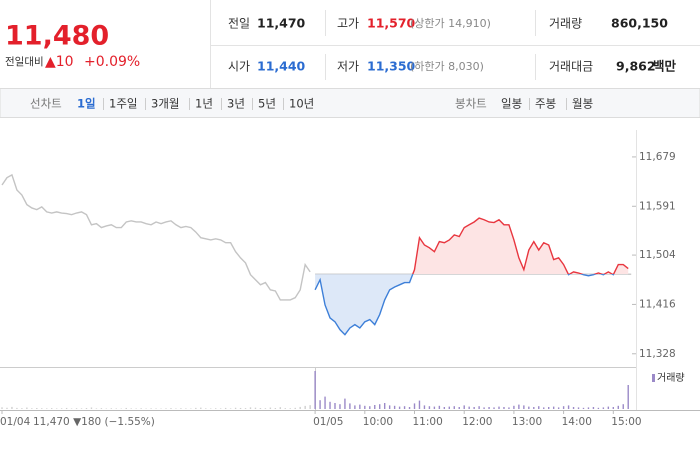  What do you see at coordinates (527, 422) in the screenshot?
I see `x-tick-label: 13:00` at bounding box center [527, 422].